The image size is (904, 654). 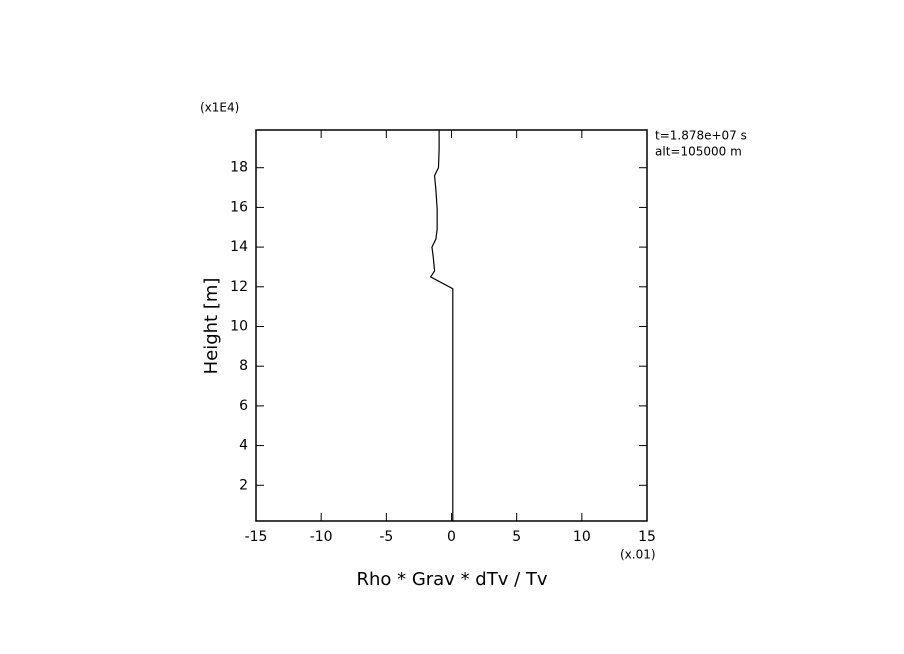 What do you see at coordinates (647, 537) in the screenshot?
I see `x-tick-label: 15` at bounding box center [647, 537].